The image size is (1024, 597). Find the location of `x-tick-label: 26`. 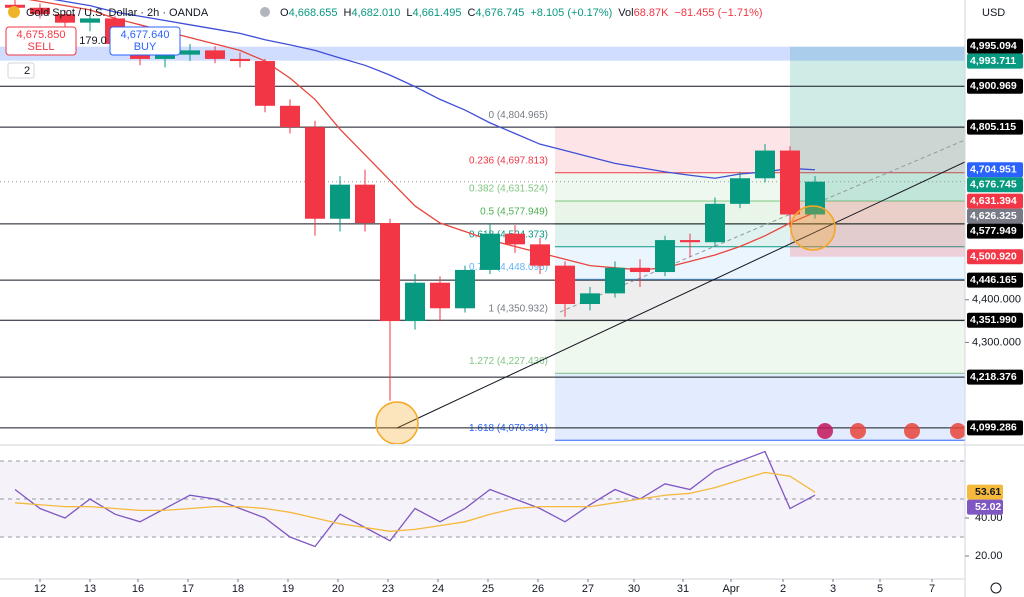

x-tick-label: 26 is located at coordinates (538, 589).